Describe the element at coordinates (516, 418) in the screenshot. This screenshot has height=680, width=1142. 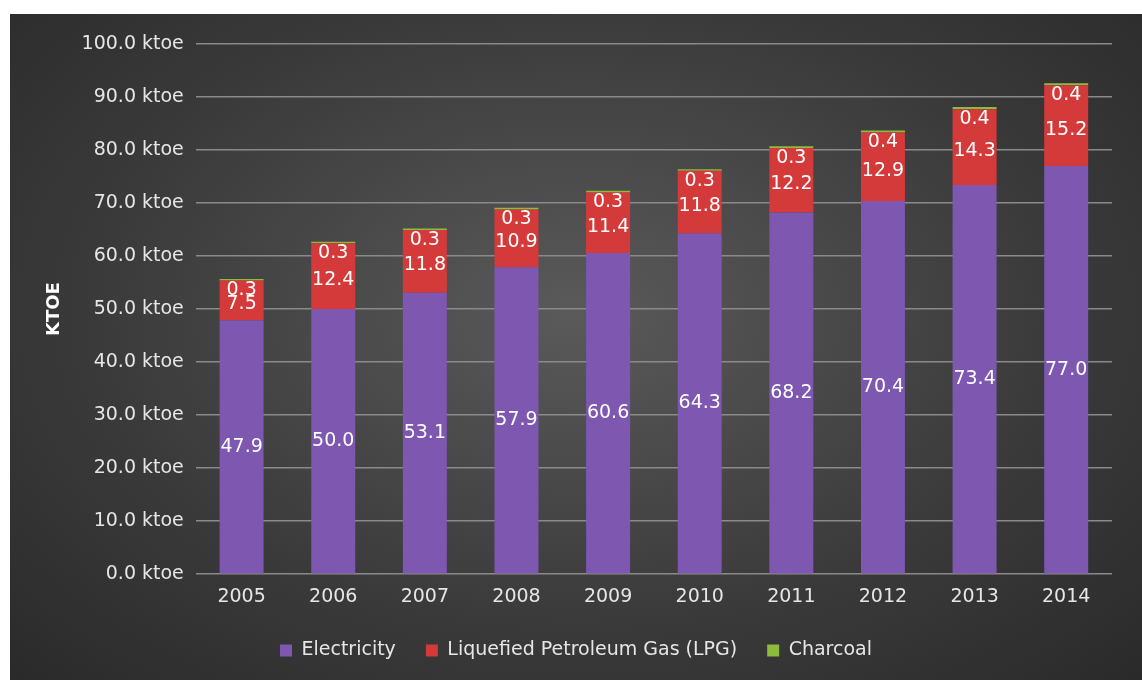
I see `data-label: 57.9` at that location.